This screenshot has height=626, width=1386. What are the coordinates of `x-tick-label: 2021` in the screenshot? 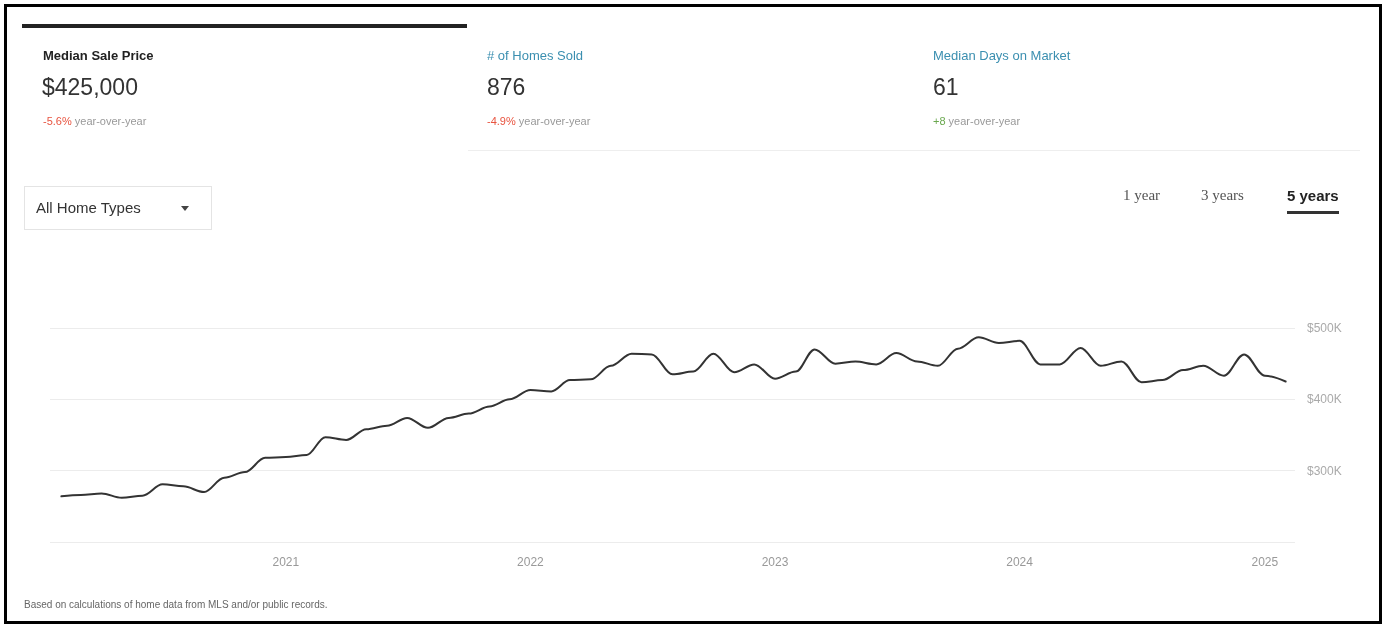 It's located at (286, 562).